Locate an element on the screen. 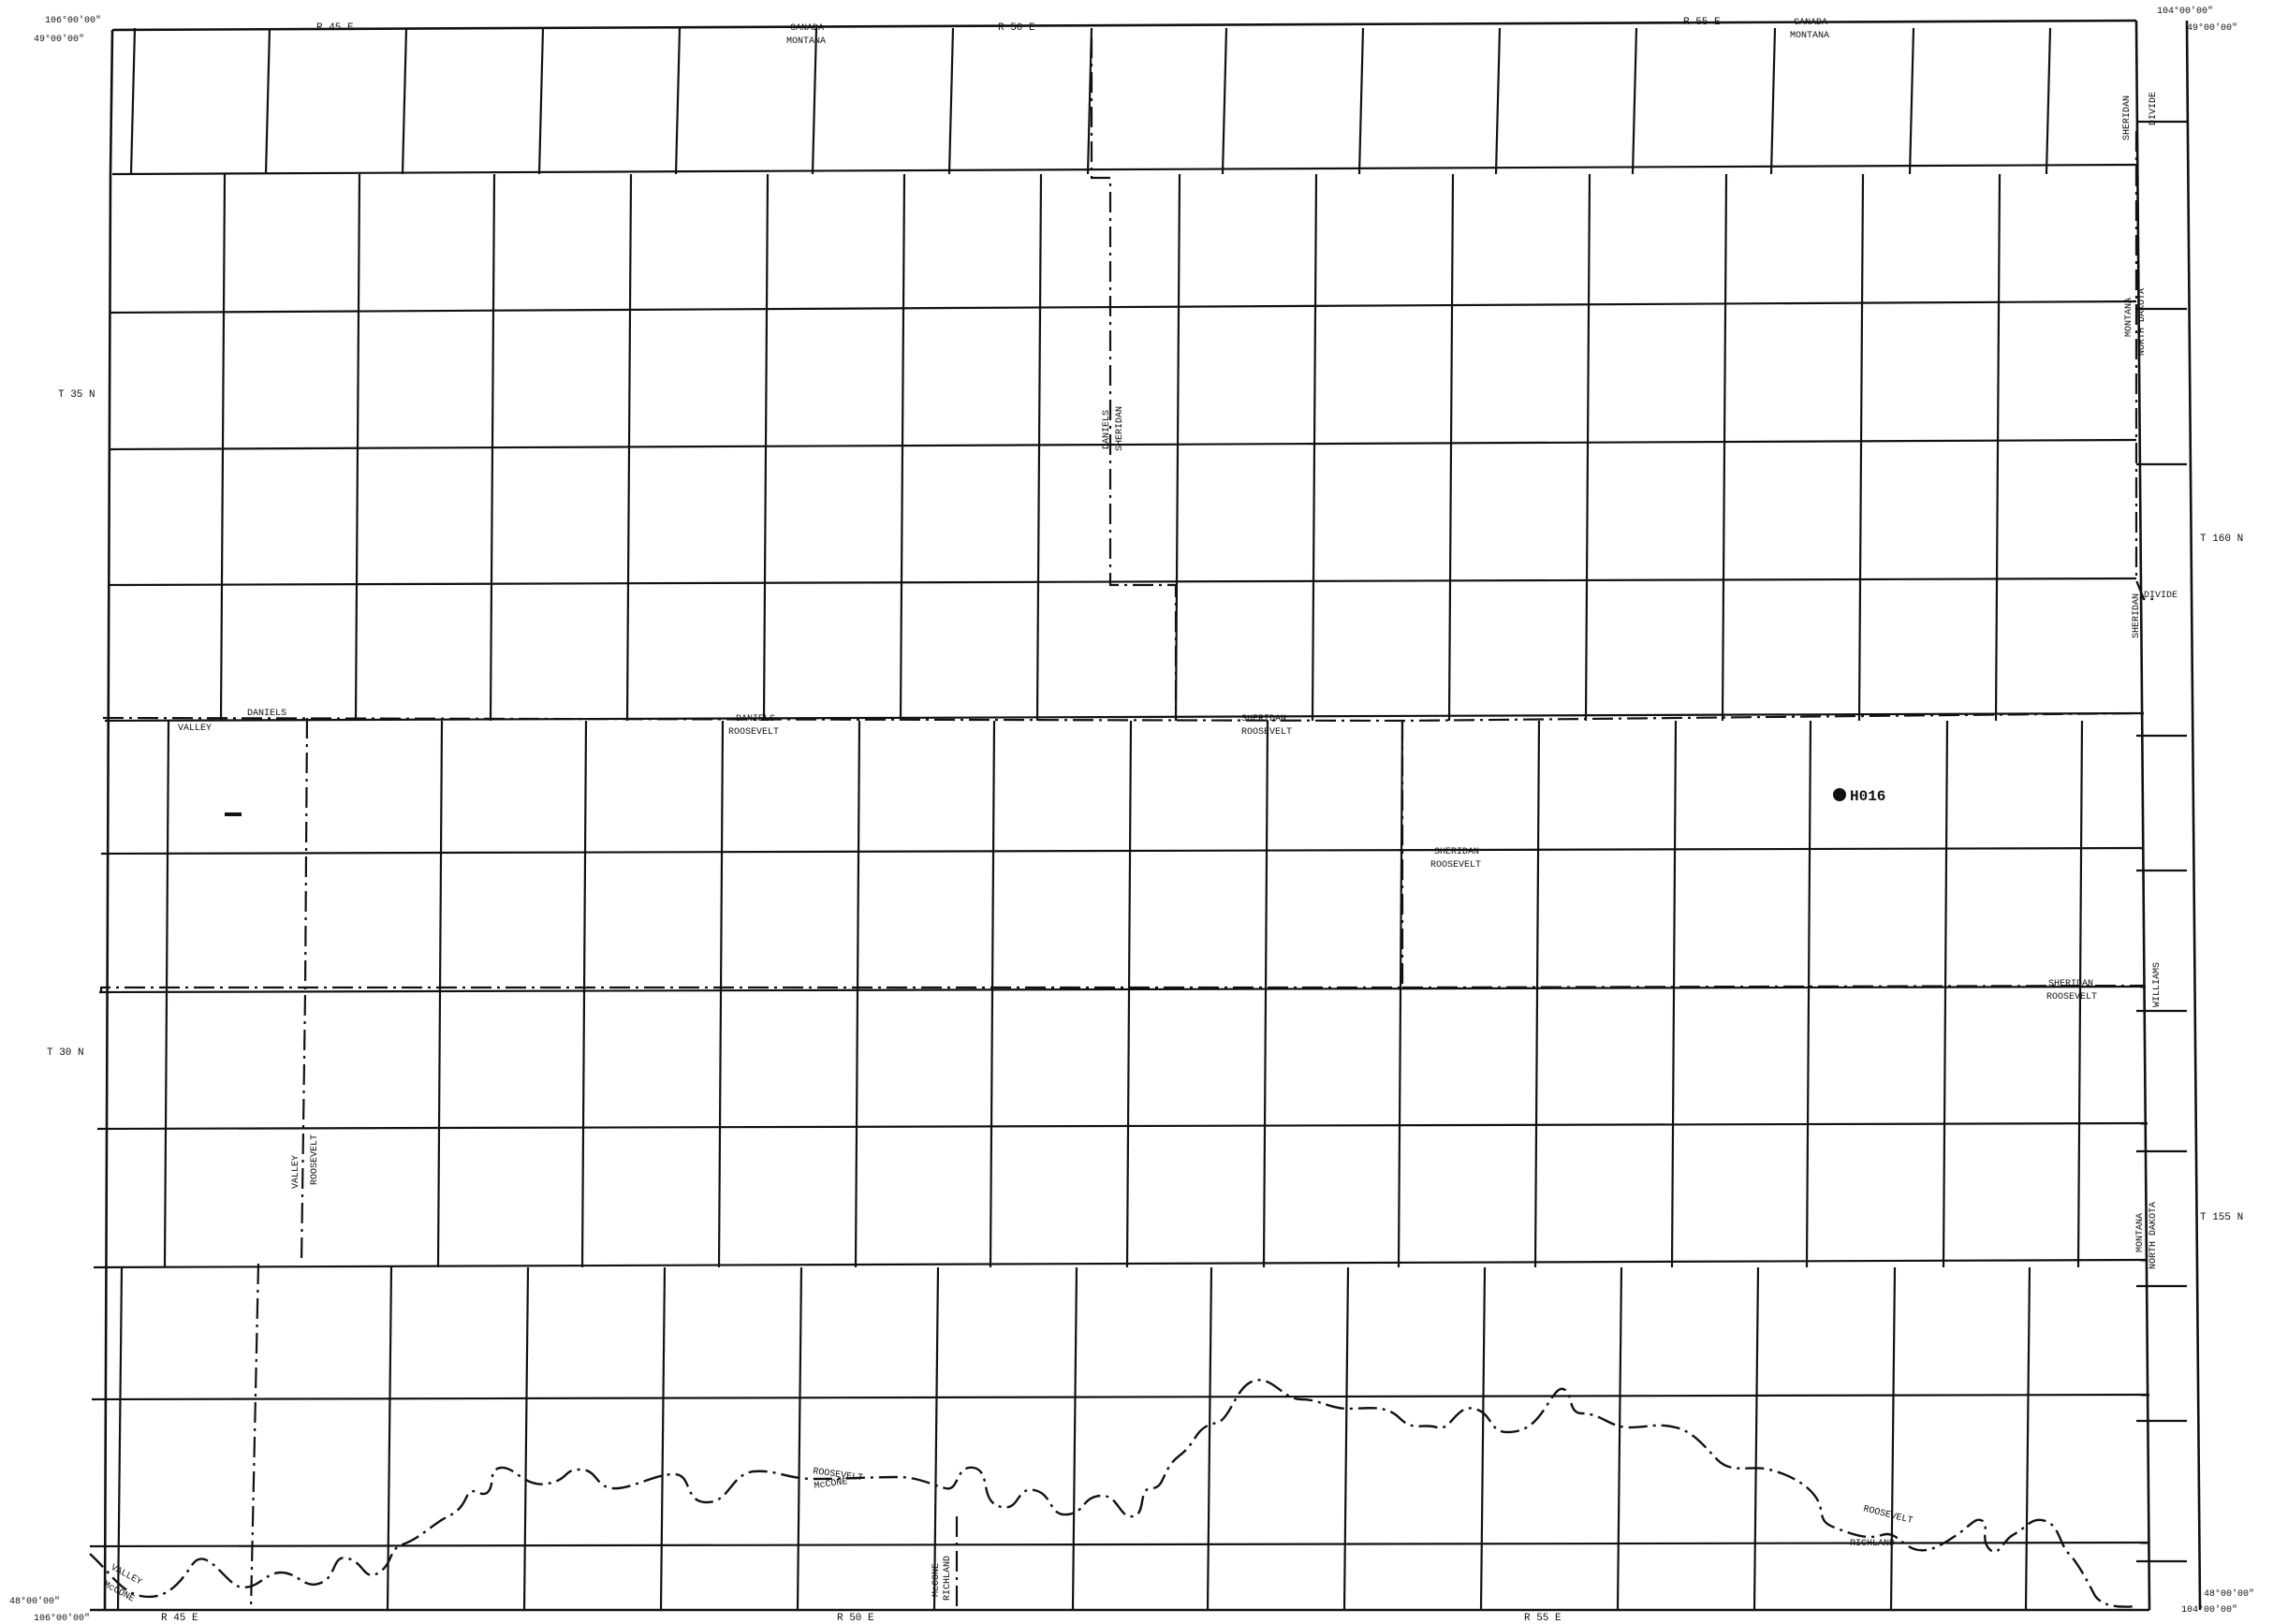 This screenshot has width=2273, height=1624. valley-mccone-left is located at coordinates (255, 1437).